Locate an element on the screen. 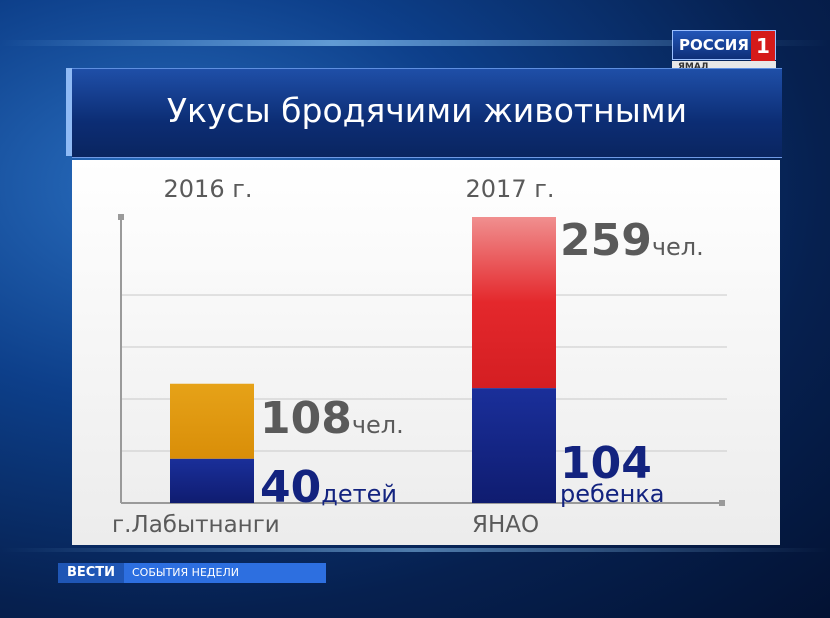 This screenshot has height=618, width=830. ticker-program: СОБЫТИЯ НЕДЕЛИ is located at coordinates (225, 573).